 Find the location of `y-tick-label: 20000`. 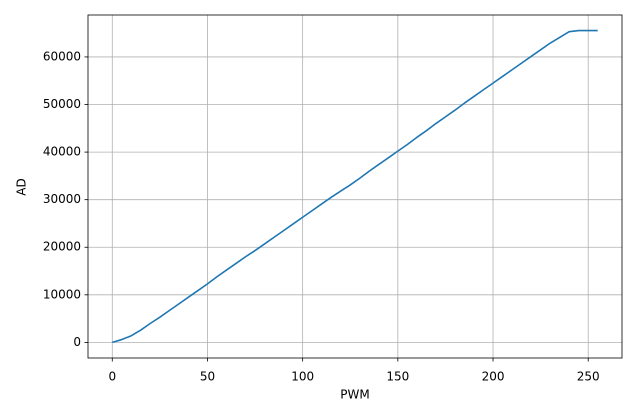

y-tick-label: 20000 is located at coordinates (62, 247).